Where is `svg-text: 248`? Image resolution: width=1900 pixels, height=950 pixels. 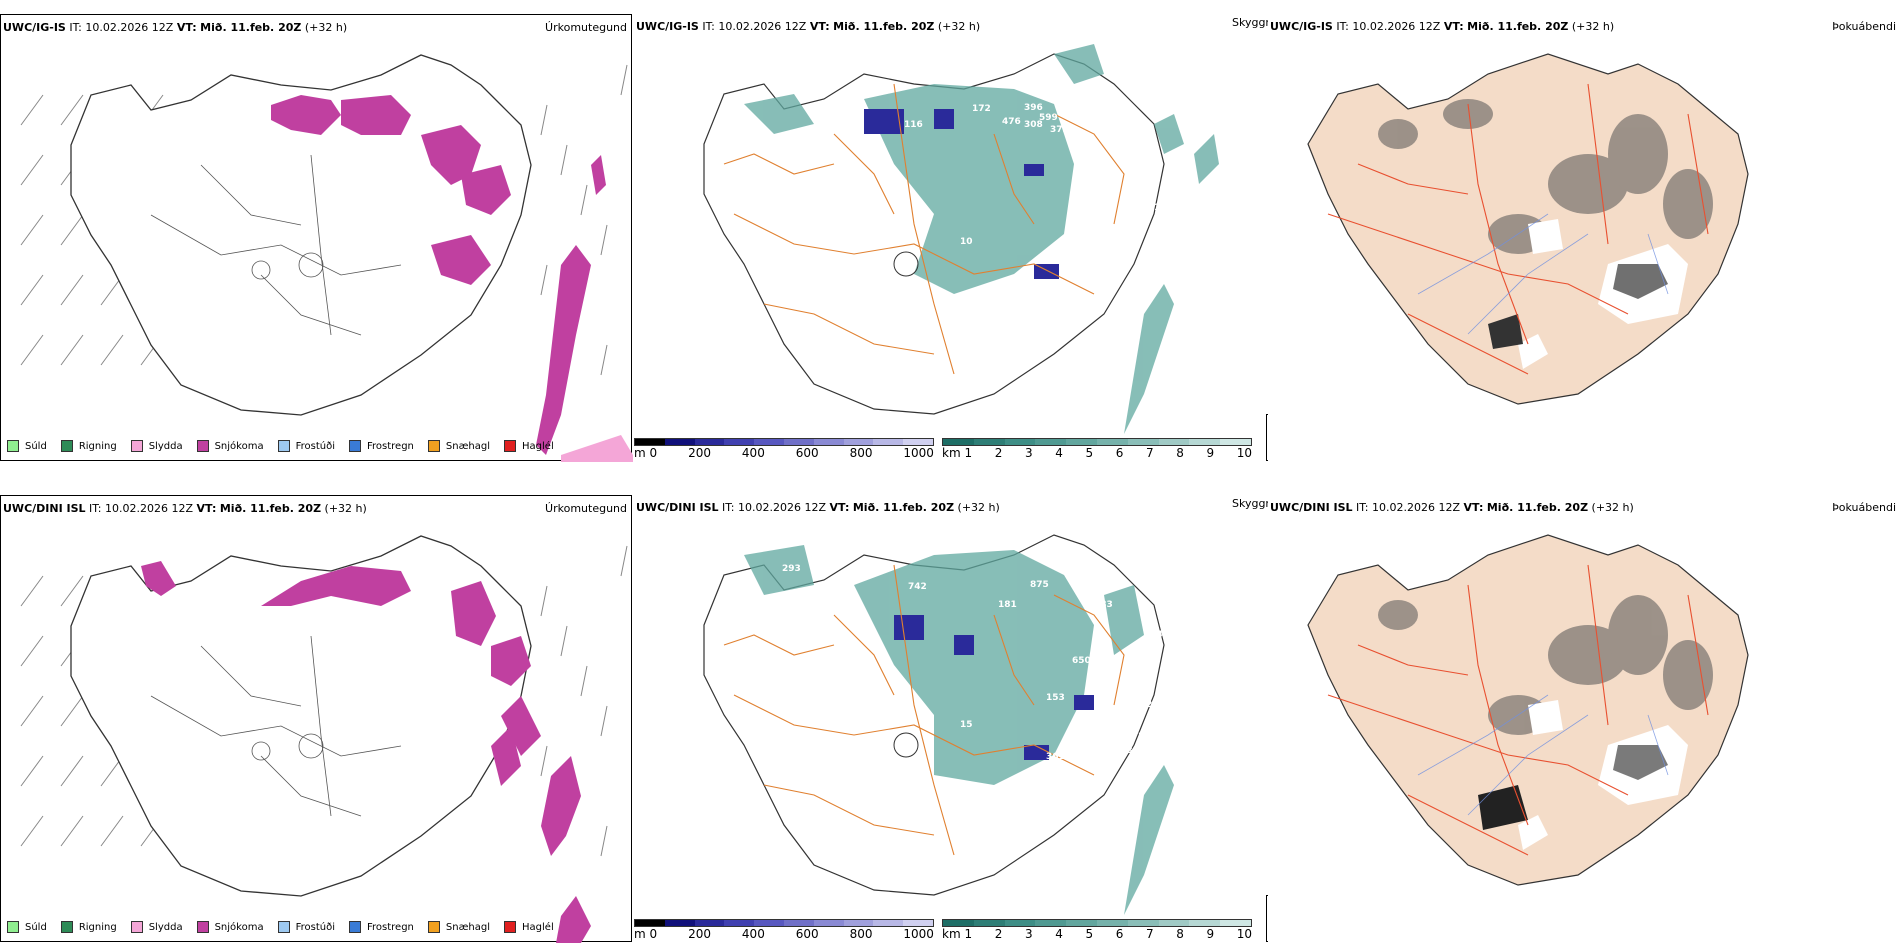 svg-text: 248 is located at coordinates (1139, 651).